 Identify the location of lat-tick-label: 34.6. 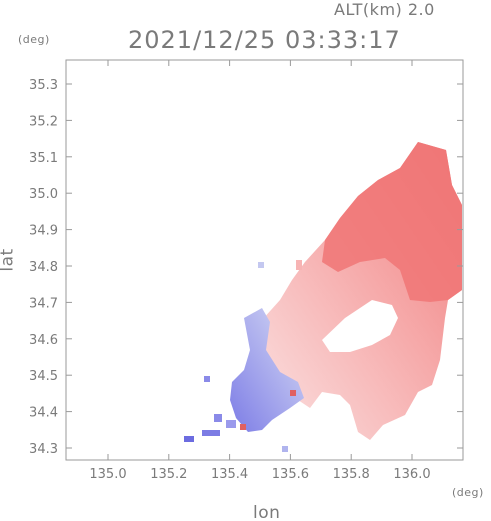
(43, 340).